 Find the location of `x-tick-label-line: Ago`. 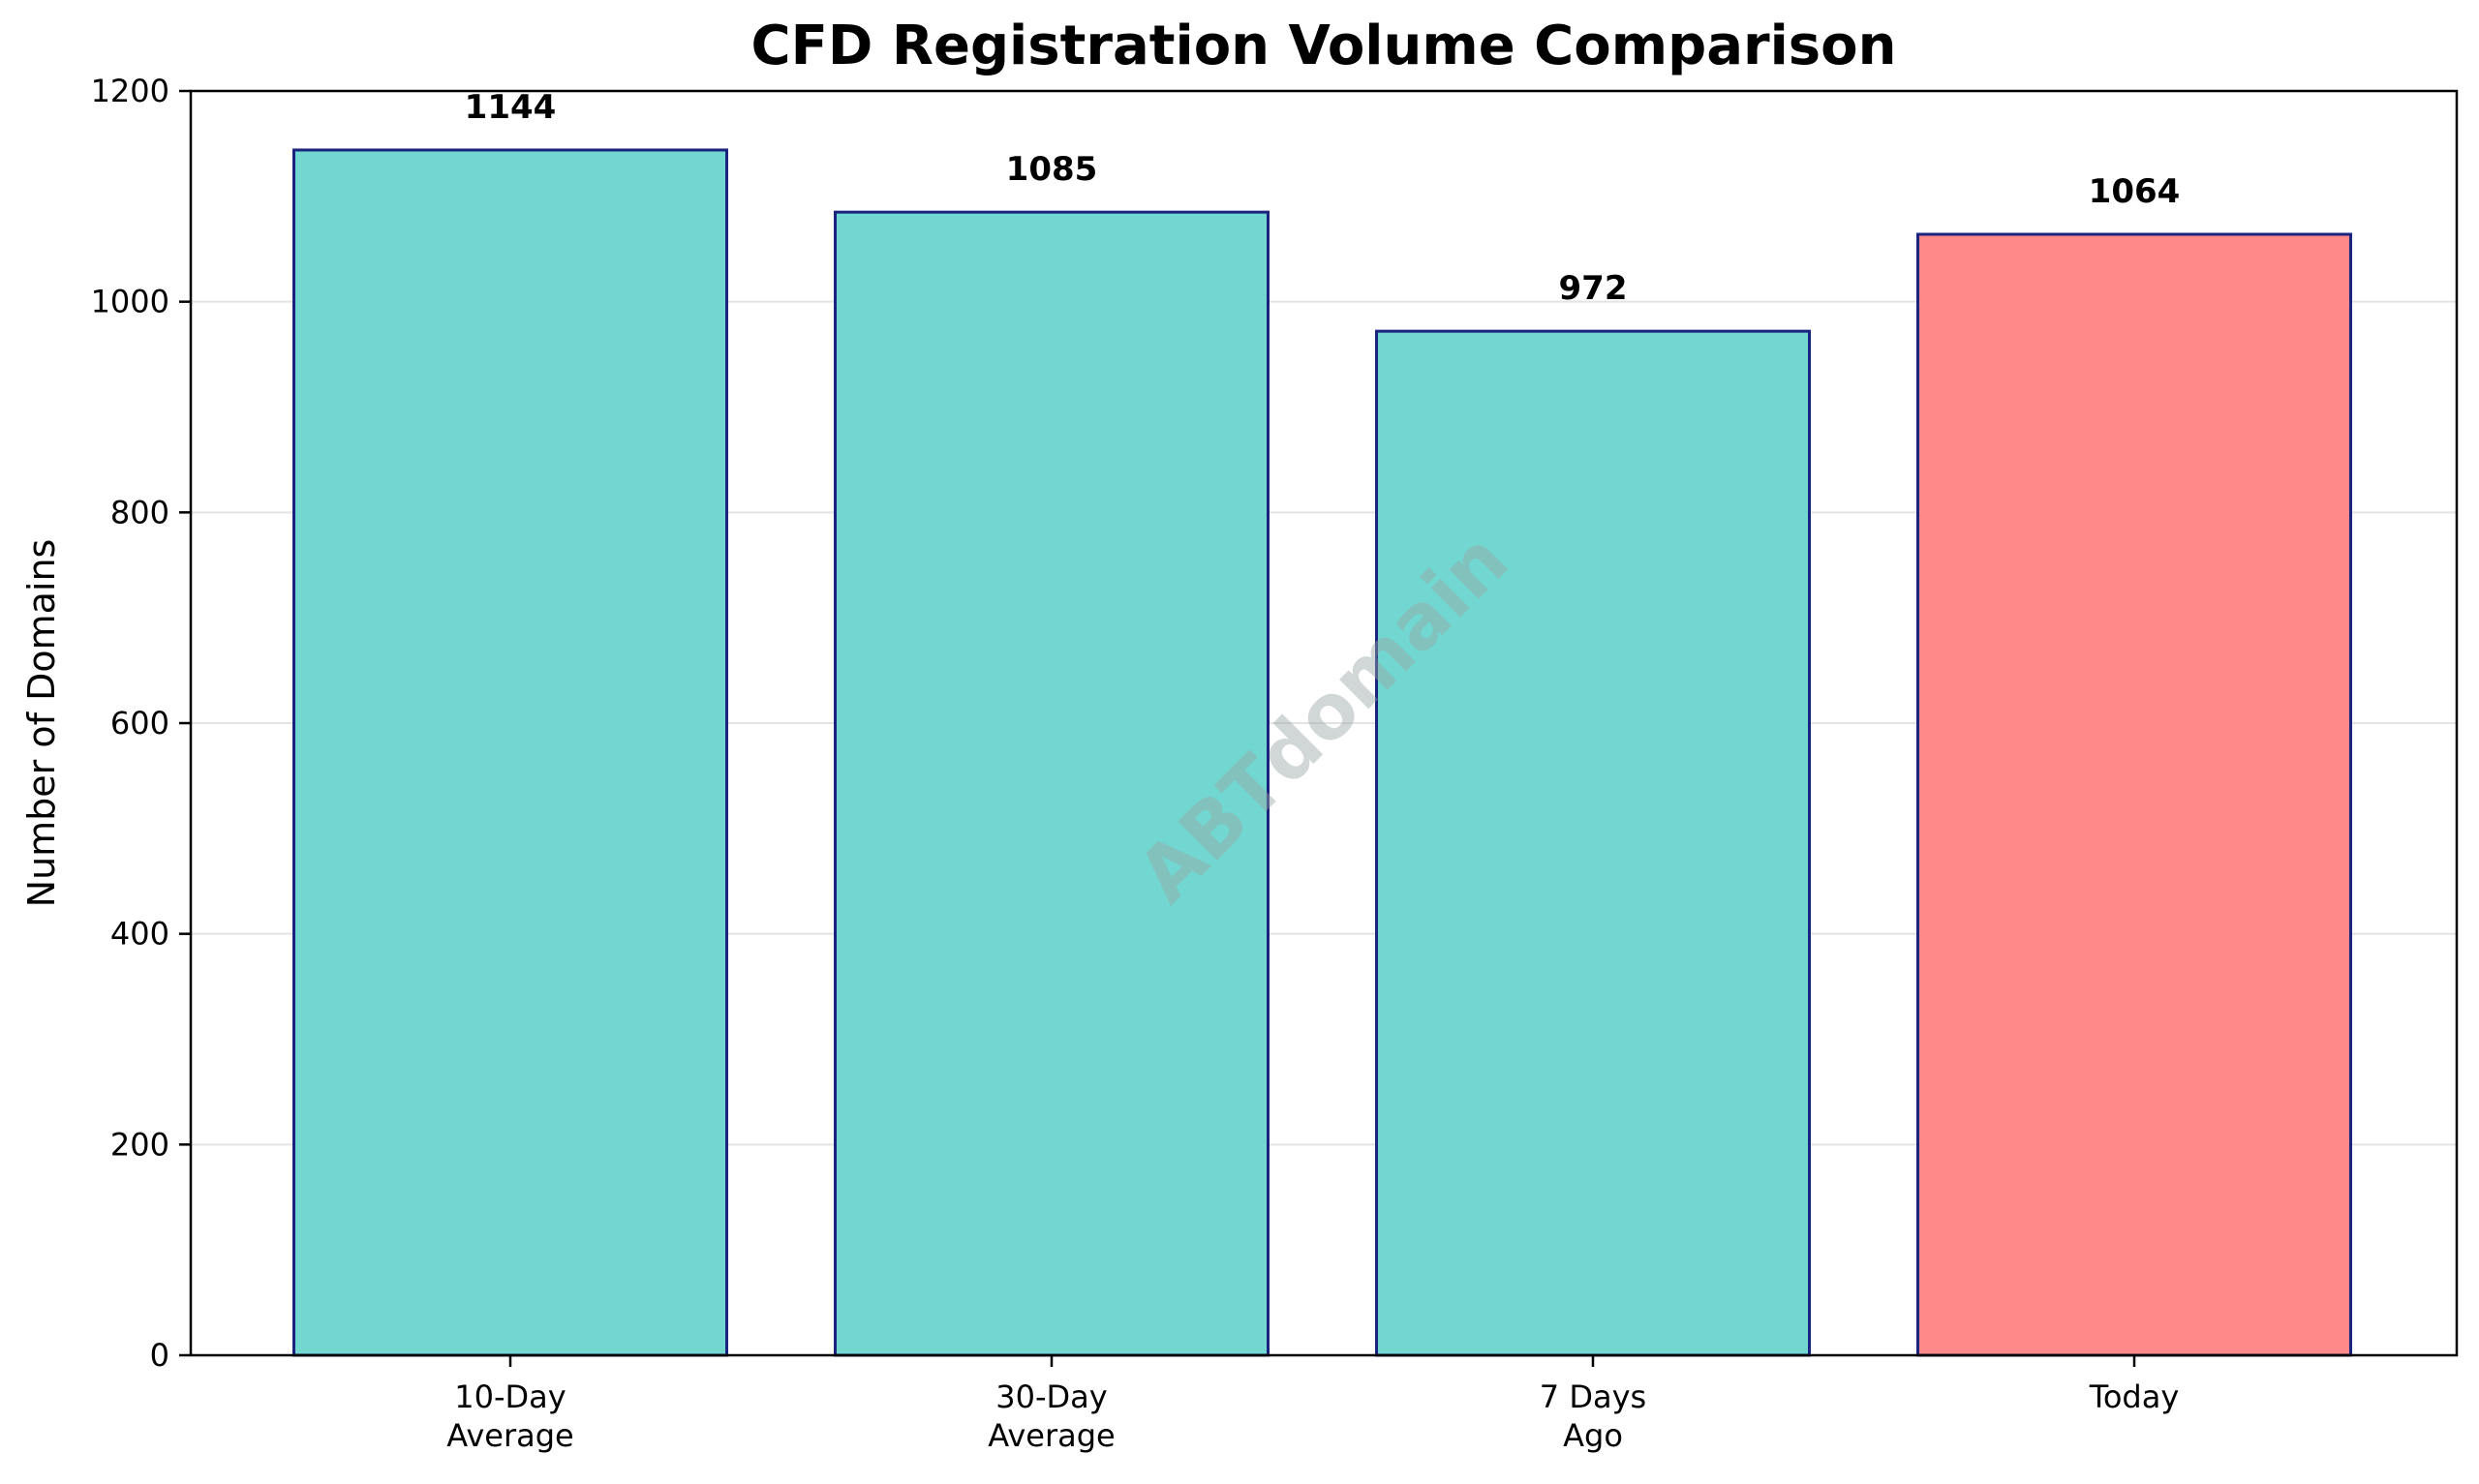

x-tick-label-line: Ago is located at coordinates (1593, 1435).